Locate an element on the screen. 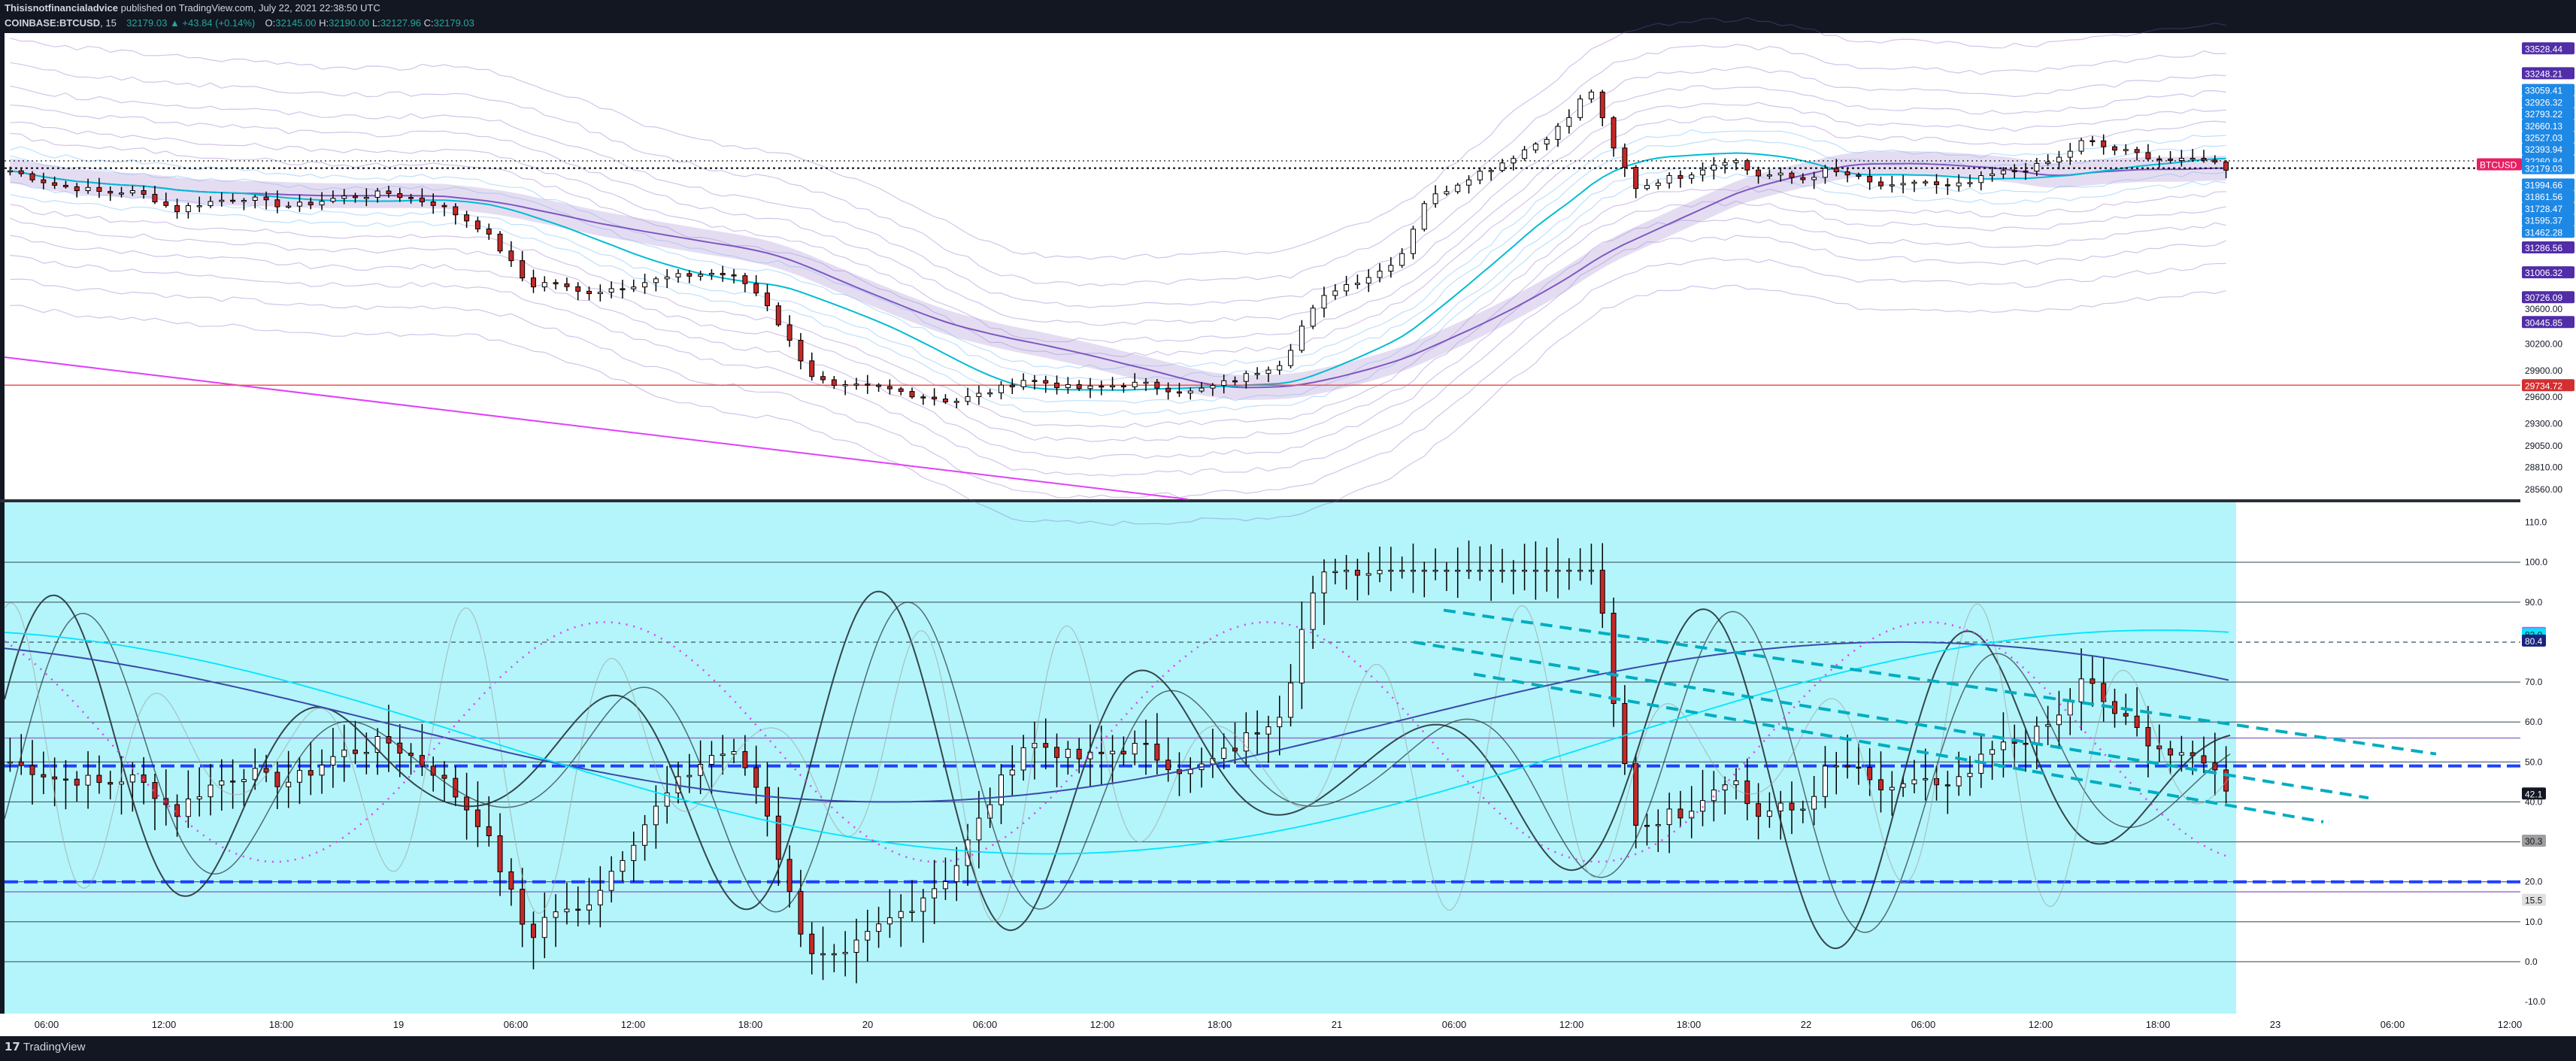  price-tag-label: 33528.44 is located at coordinates (2543, 49).